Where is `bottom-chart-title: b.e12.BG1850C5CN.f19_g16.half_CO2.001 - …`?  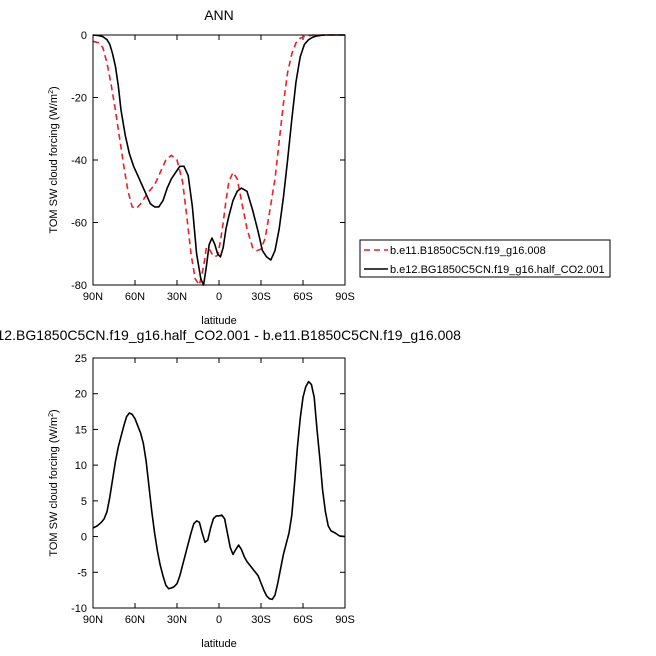
bottom-chart-title: b.e12.BG1850C5CN.f19_g16.half_CO2.001 - … is located at coordinates (230, 335).